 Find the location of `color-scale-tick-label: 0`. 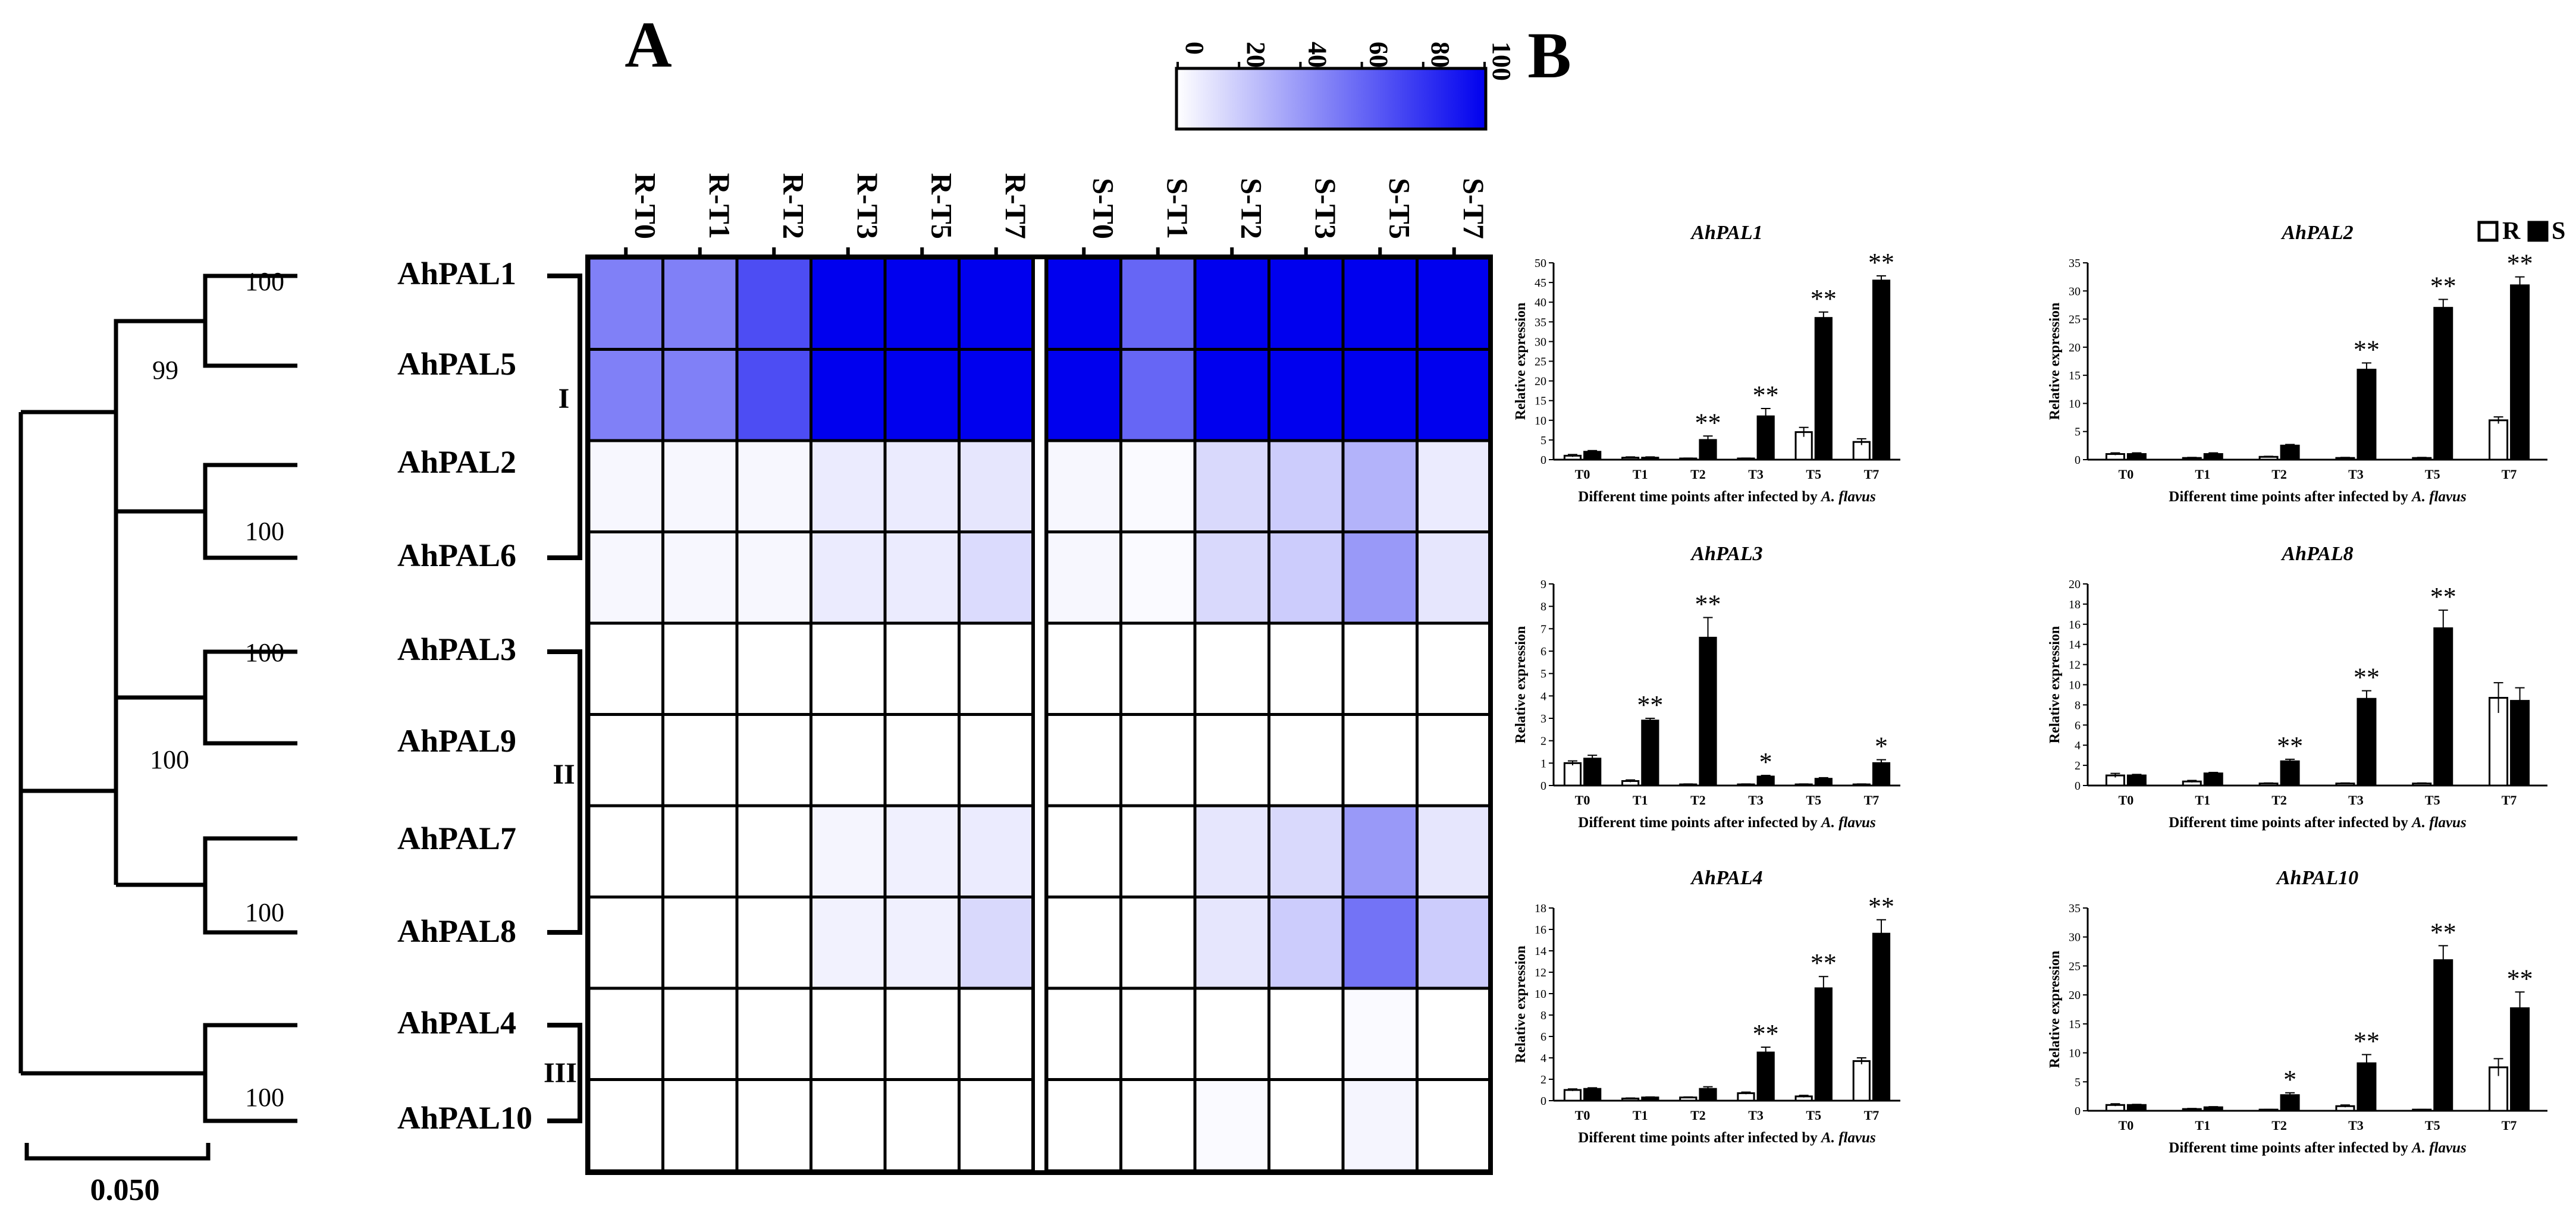

color-scale-tick-label: 0 is located at coordinates (1194, 48).